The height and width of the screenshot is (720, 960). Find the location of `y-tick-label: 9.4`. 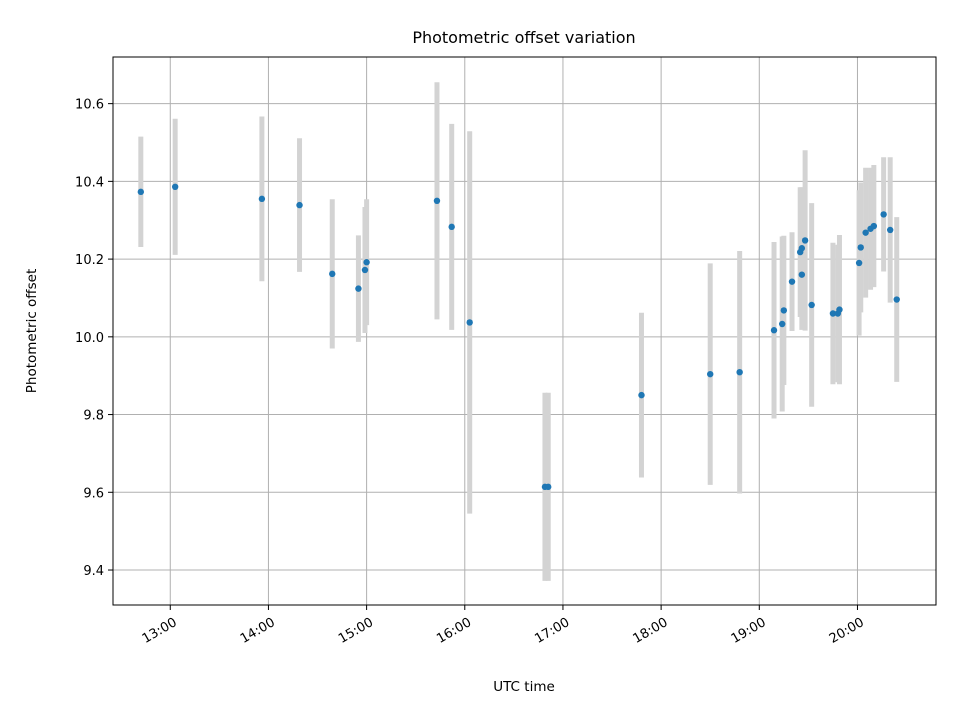

y-tick-label: 9.4 is located at coordinates (93, 571).